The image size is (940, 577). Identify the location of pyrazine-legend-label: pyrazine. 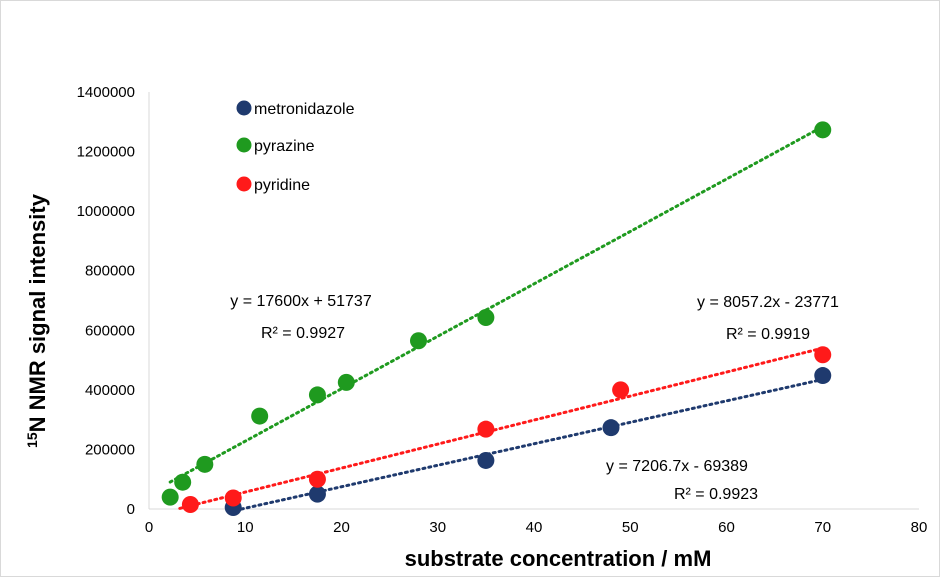
(284, 146).